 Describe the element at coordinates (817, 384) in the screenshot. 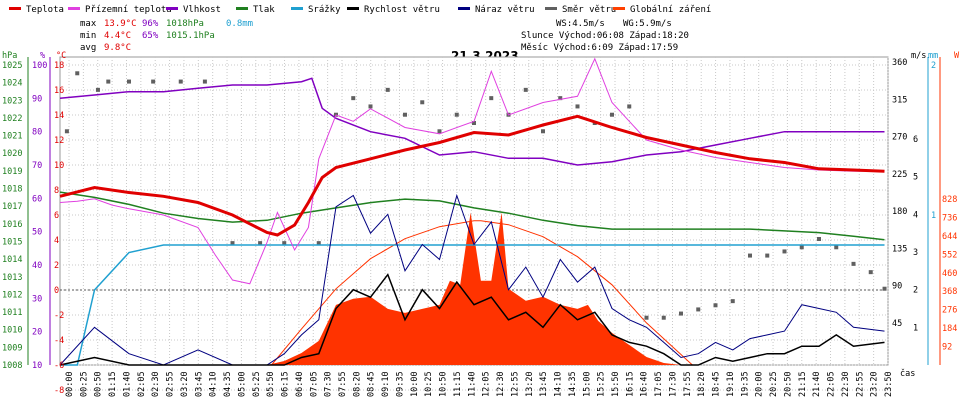

I see `tick-time: 21:40` at that location.